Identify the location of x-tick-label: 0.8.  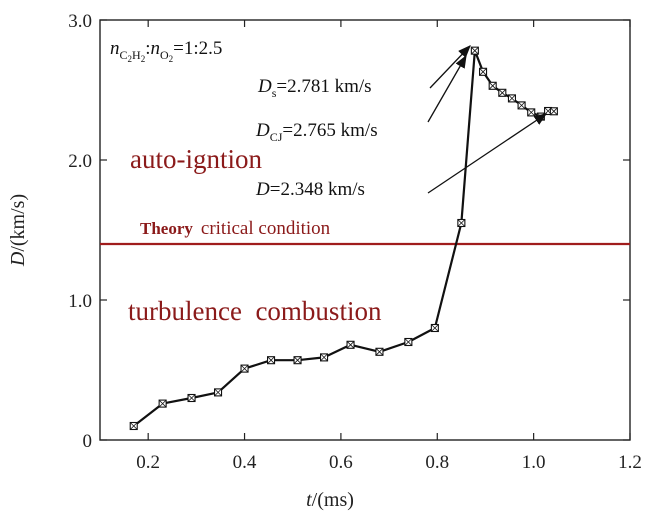
(437, 462).